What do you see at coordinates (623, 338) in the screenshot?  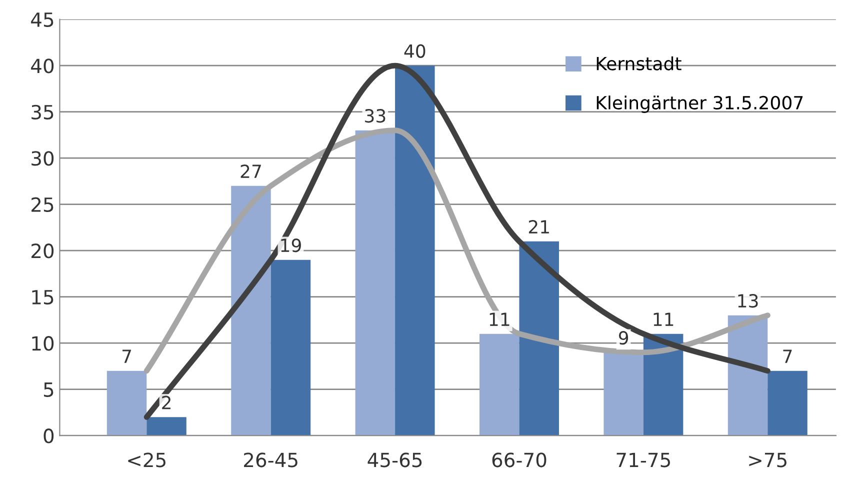 I see `data-label: 9` at bounding box center [623, 338].